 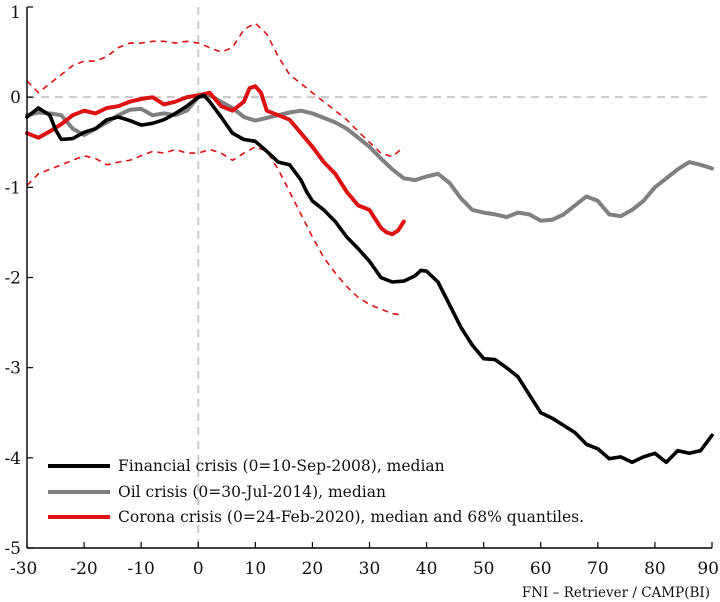 What do you see at coordinates (140, 569) in the screenshot?
I see `x-tick-label: -10` at bounding box center [140, 569].